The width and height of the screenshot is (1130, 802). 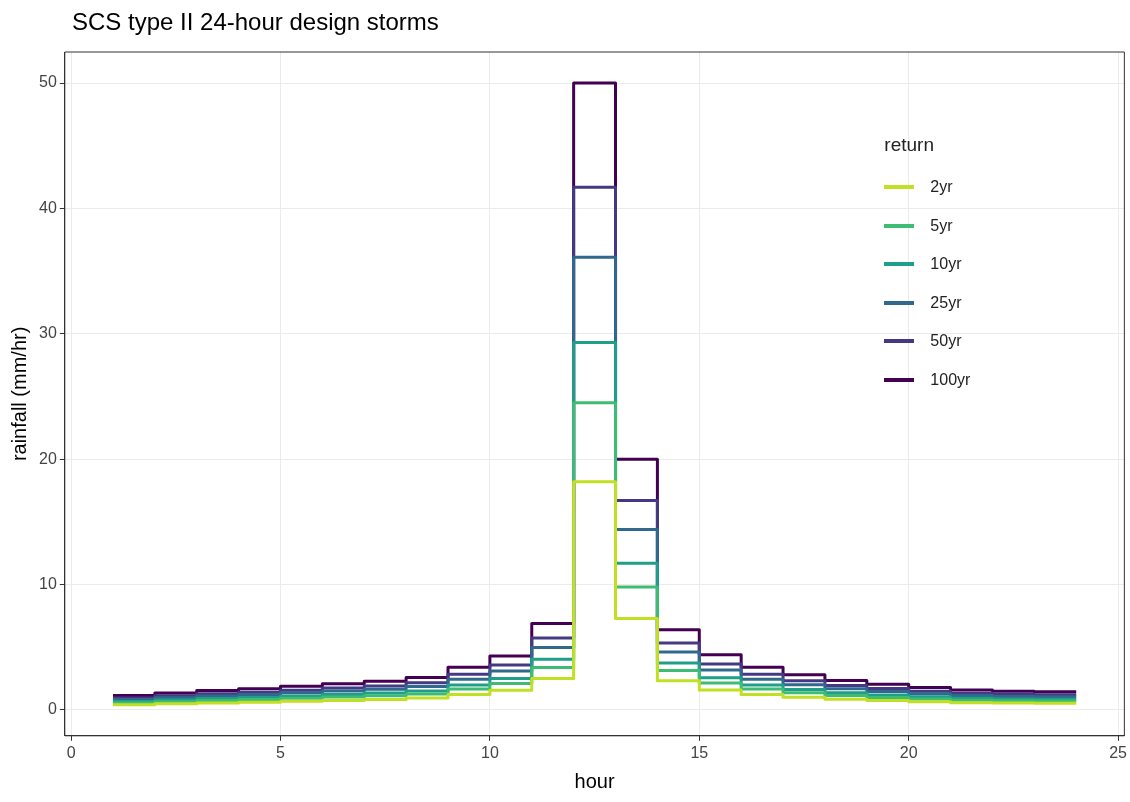 What do you see at coordinates (52, 709) in the screenshot?
I see `y-tick-label: 0` at bounding box center [52, 709].